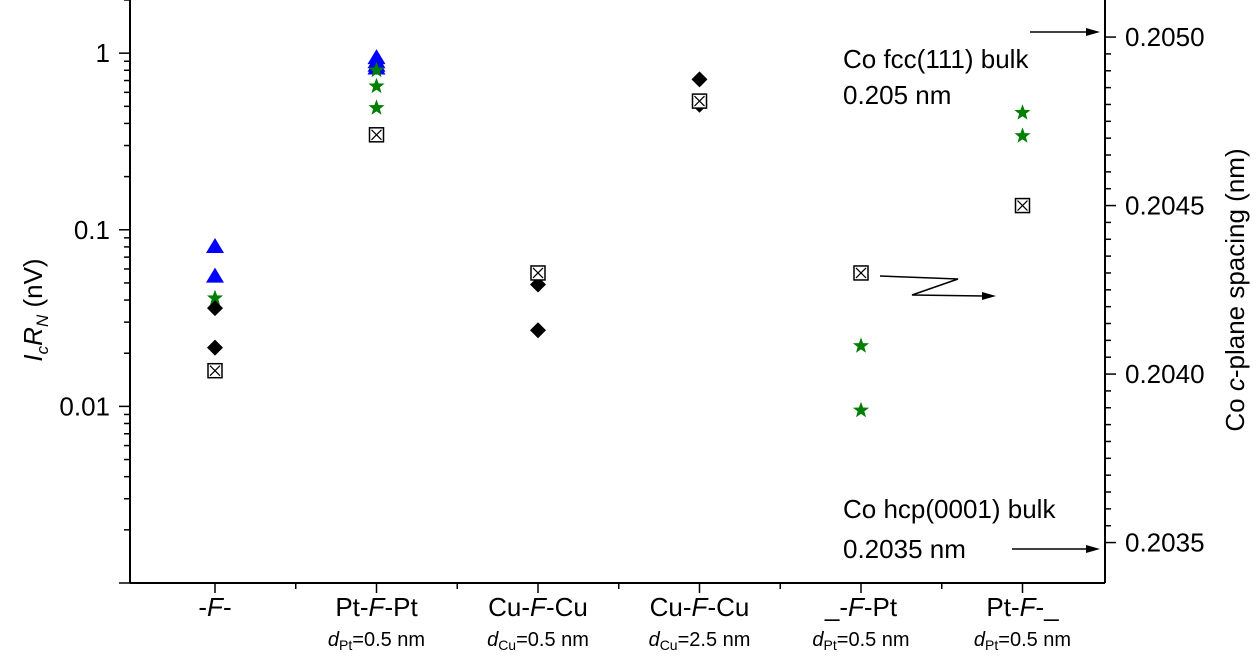 The width and height of the screenshot is (1260, 657). Describe the element at coordinates (1165, 206) in the screenshot. I see `right-tick-label: 0.2045` at that location.